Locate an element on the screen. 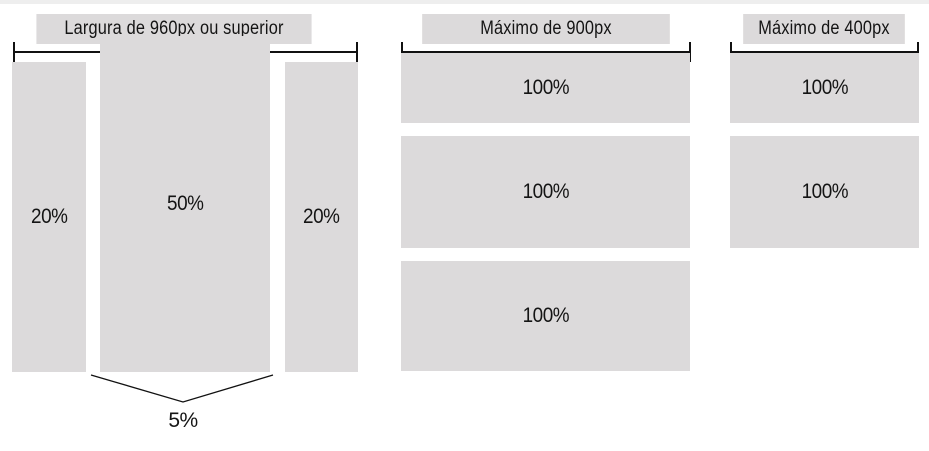  row-400-1: 100% is located at coordinates (824, 88).